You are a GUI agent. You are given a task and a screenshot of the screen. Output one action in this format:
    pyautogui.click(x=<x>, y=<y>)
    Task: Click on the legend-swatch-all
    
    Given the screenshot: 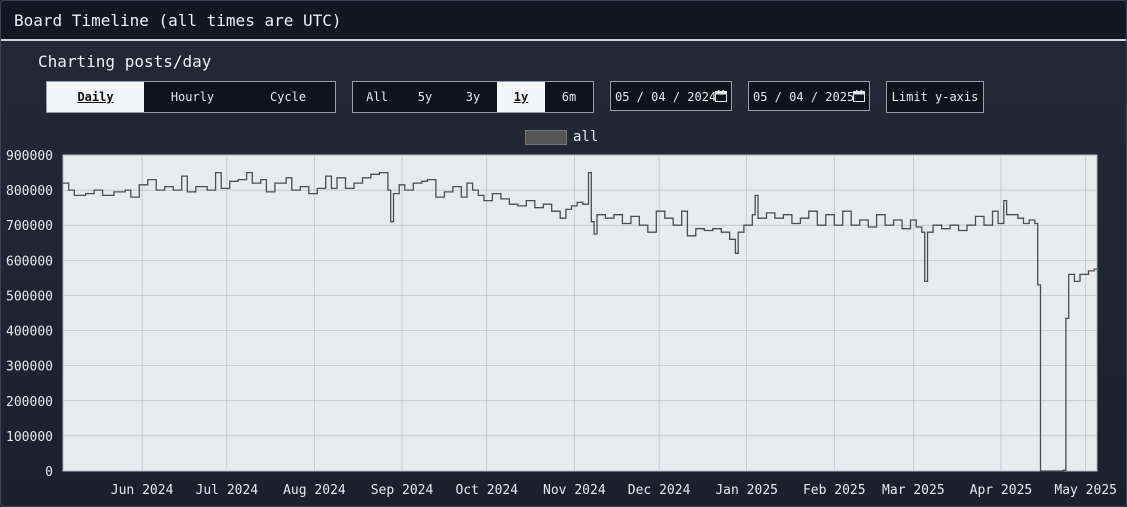 What is the action you would take?
    pyautogui.click(x=546, y=137)
    